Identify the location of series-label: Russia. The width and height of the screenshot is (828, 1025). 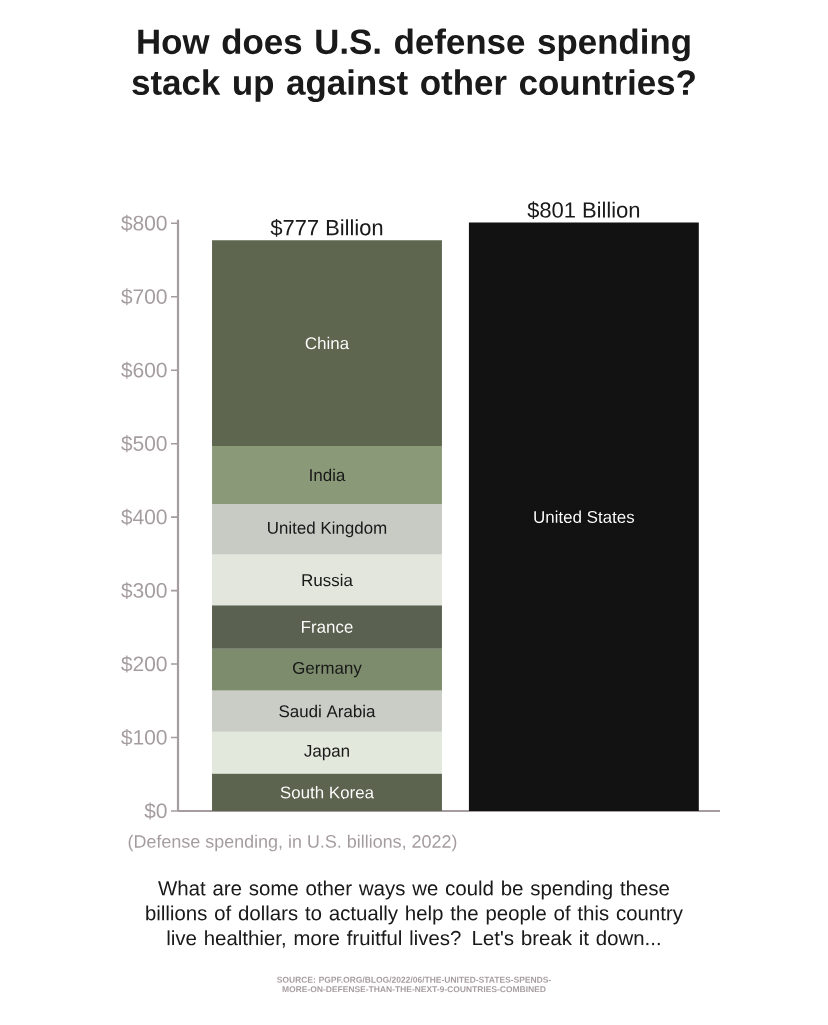
(327, 580).